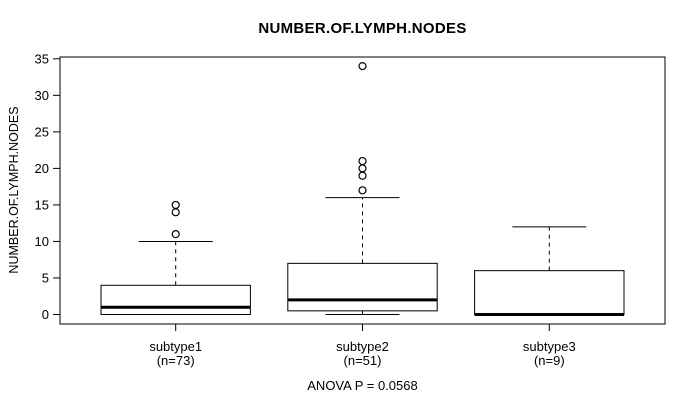 The height and width of the screenshot is (400, 700). I want to click on x-tick-label: subtype2, so click(362, 346).